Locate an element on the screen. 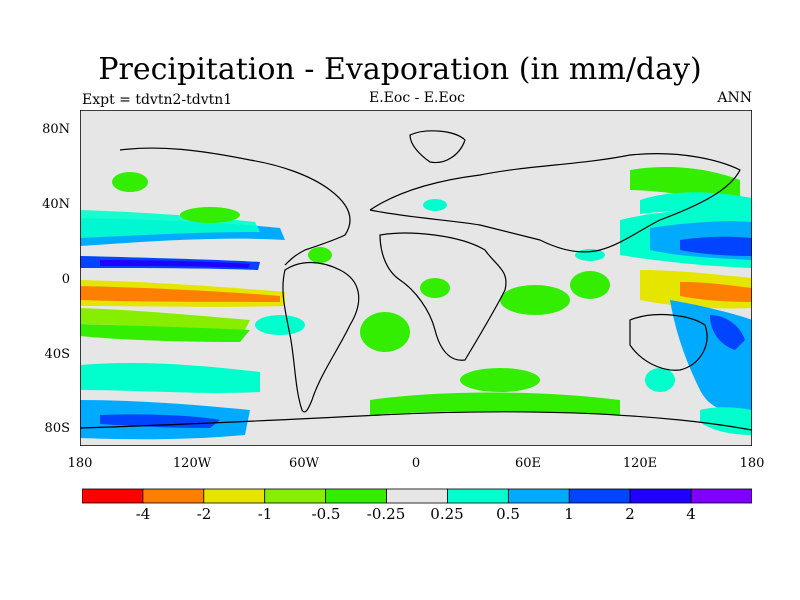 The width and height of the screenshot is (800, 600). case-label: E.Eoc - E.Eoc is located at coordinates (417, 98).